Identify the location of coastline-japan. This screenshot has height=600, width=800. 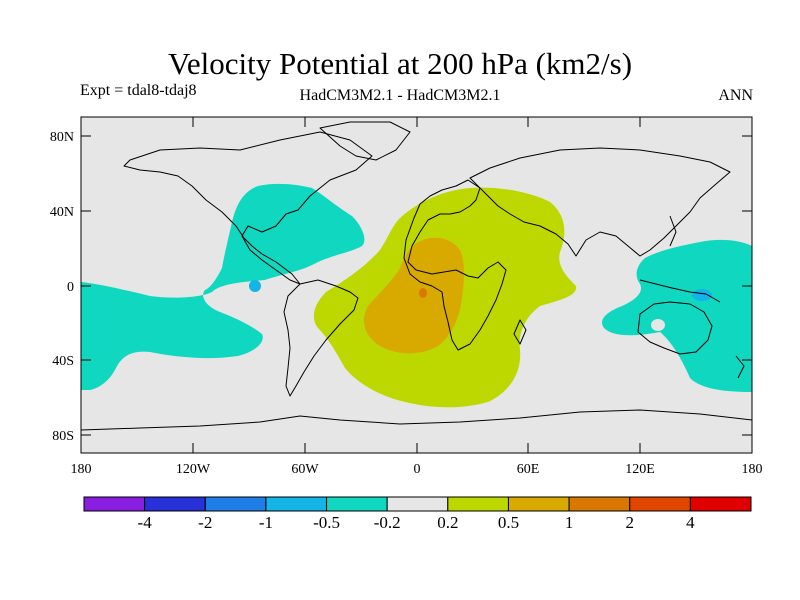
(673, 231).